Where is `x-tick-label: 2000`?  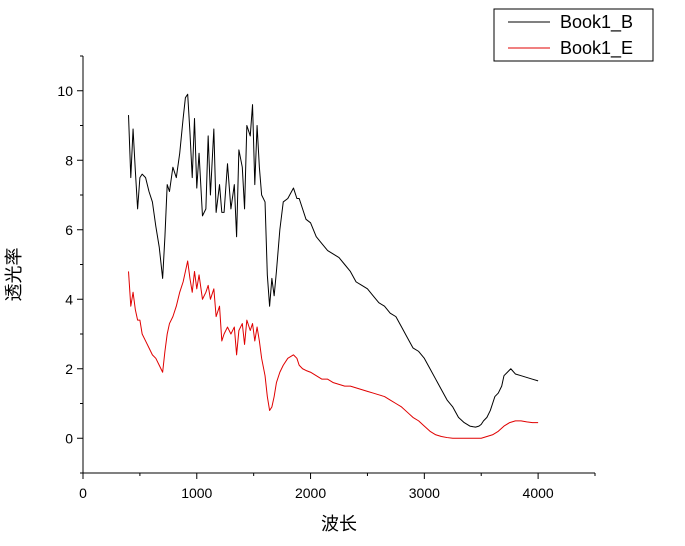 x-tick-label: 2000 is located at coordinates (310, 493).